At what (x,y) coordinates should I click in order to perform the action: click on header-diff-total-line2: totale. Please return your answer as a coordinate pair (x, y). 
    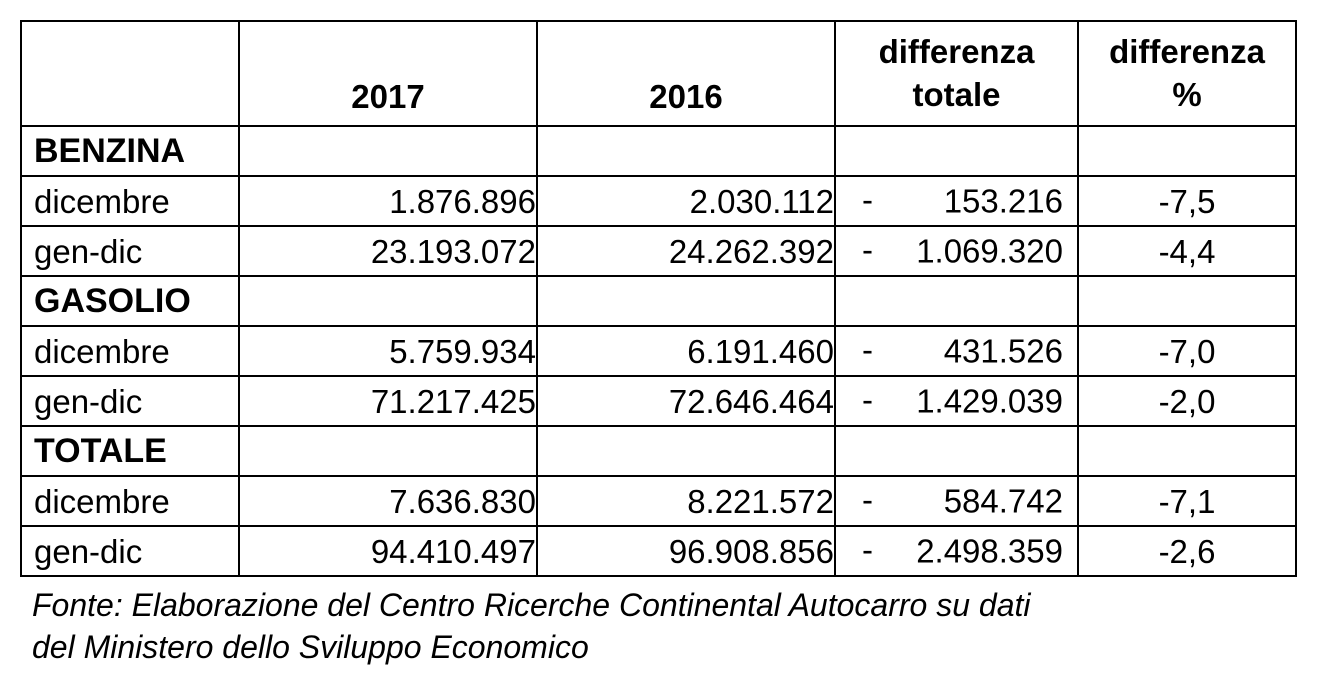
    Looking at the image, I should click on (956, 94).